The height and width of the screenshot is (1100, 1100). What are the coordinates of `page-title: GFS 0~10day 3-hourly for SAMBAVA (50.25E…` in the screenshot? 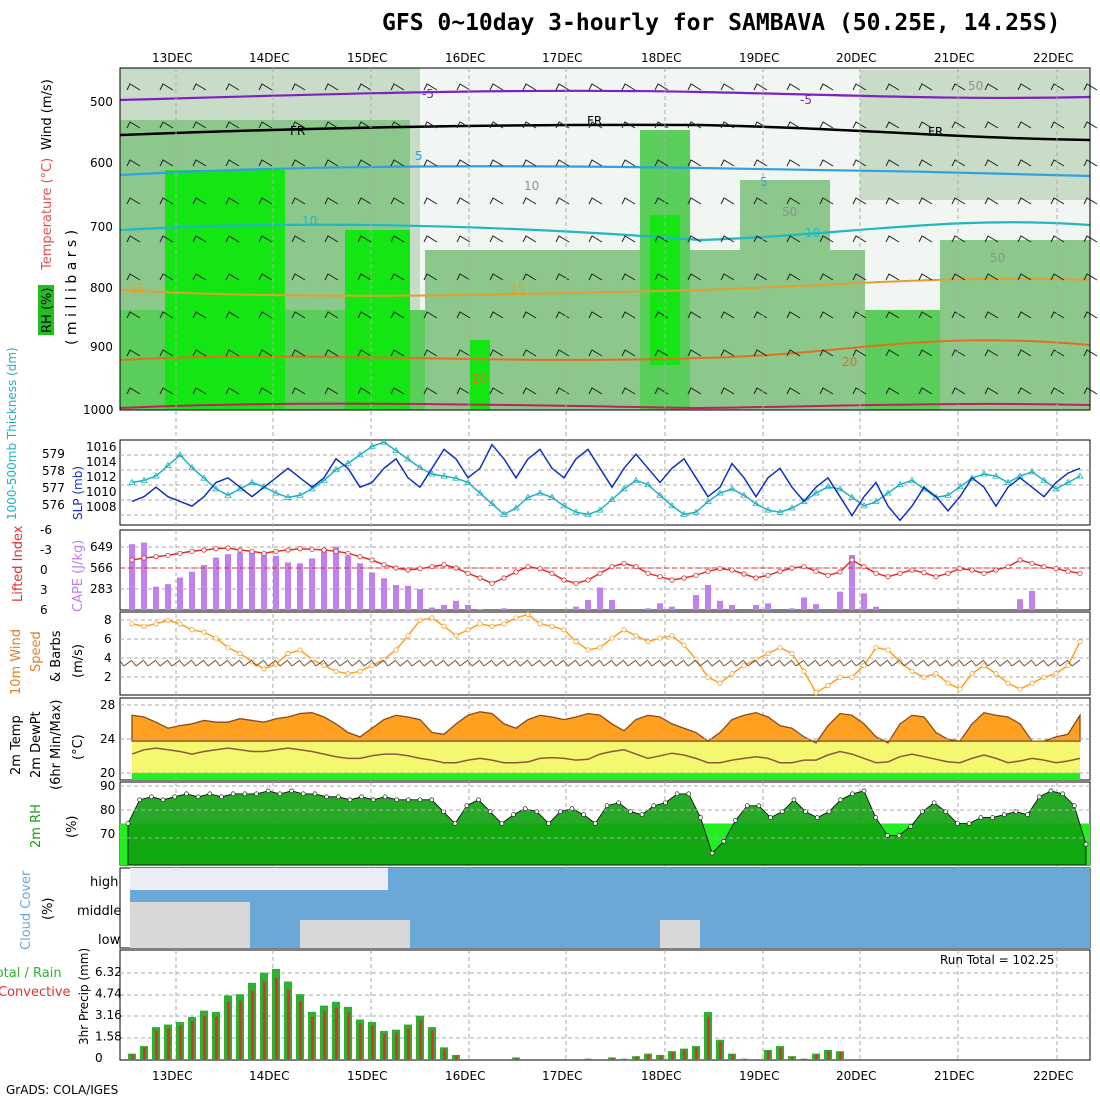 It's located at (721, 23).